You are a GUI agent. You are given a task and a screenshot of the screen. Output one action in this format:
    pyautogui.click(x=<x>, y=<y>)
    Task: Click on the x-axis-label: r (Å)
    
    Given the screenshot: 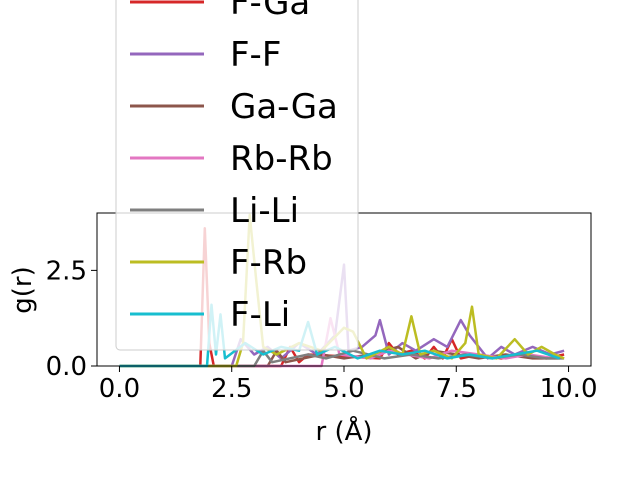 What is the action you would take?
    pyautogui.click(x=343, y=431)
    